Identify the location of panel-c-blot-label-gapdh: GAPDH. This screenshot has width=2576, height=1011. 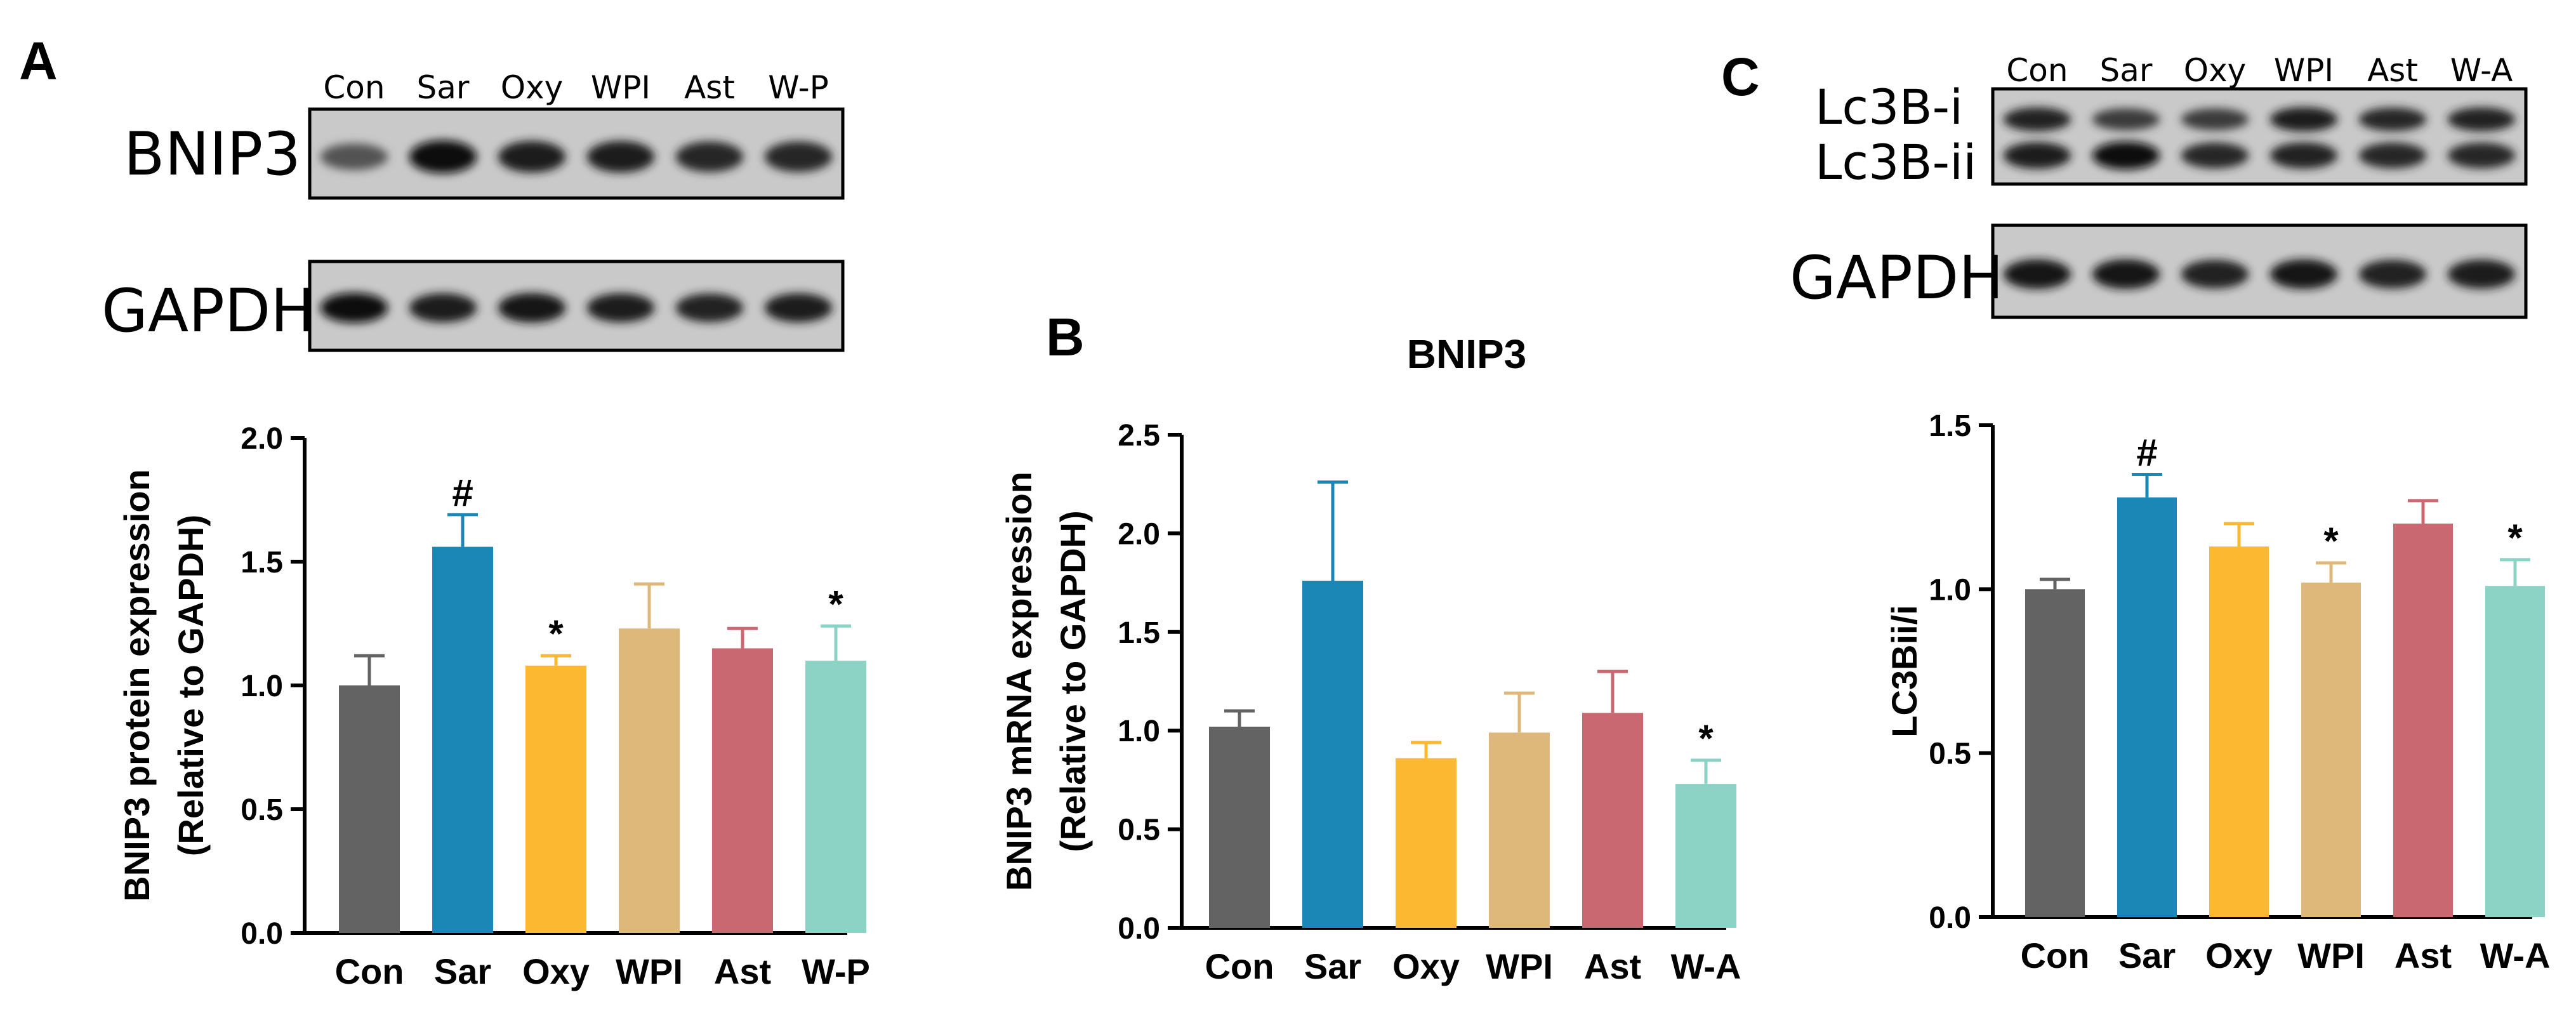
(1897, 278).